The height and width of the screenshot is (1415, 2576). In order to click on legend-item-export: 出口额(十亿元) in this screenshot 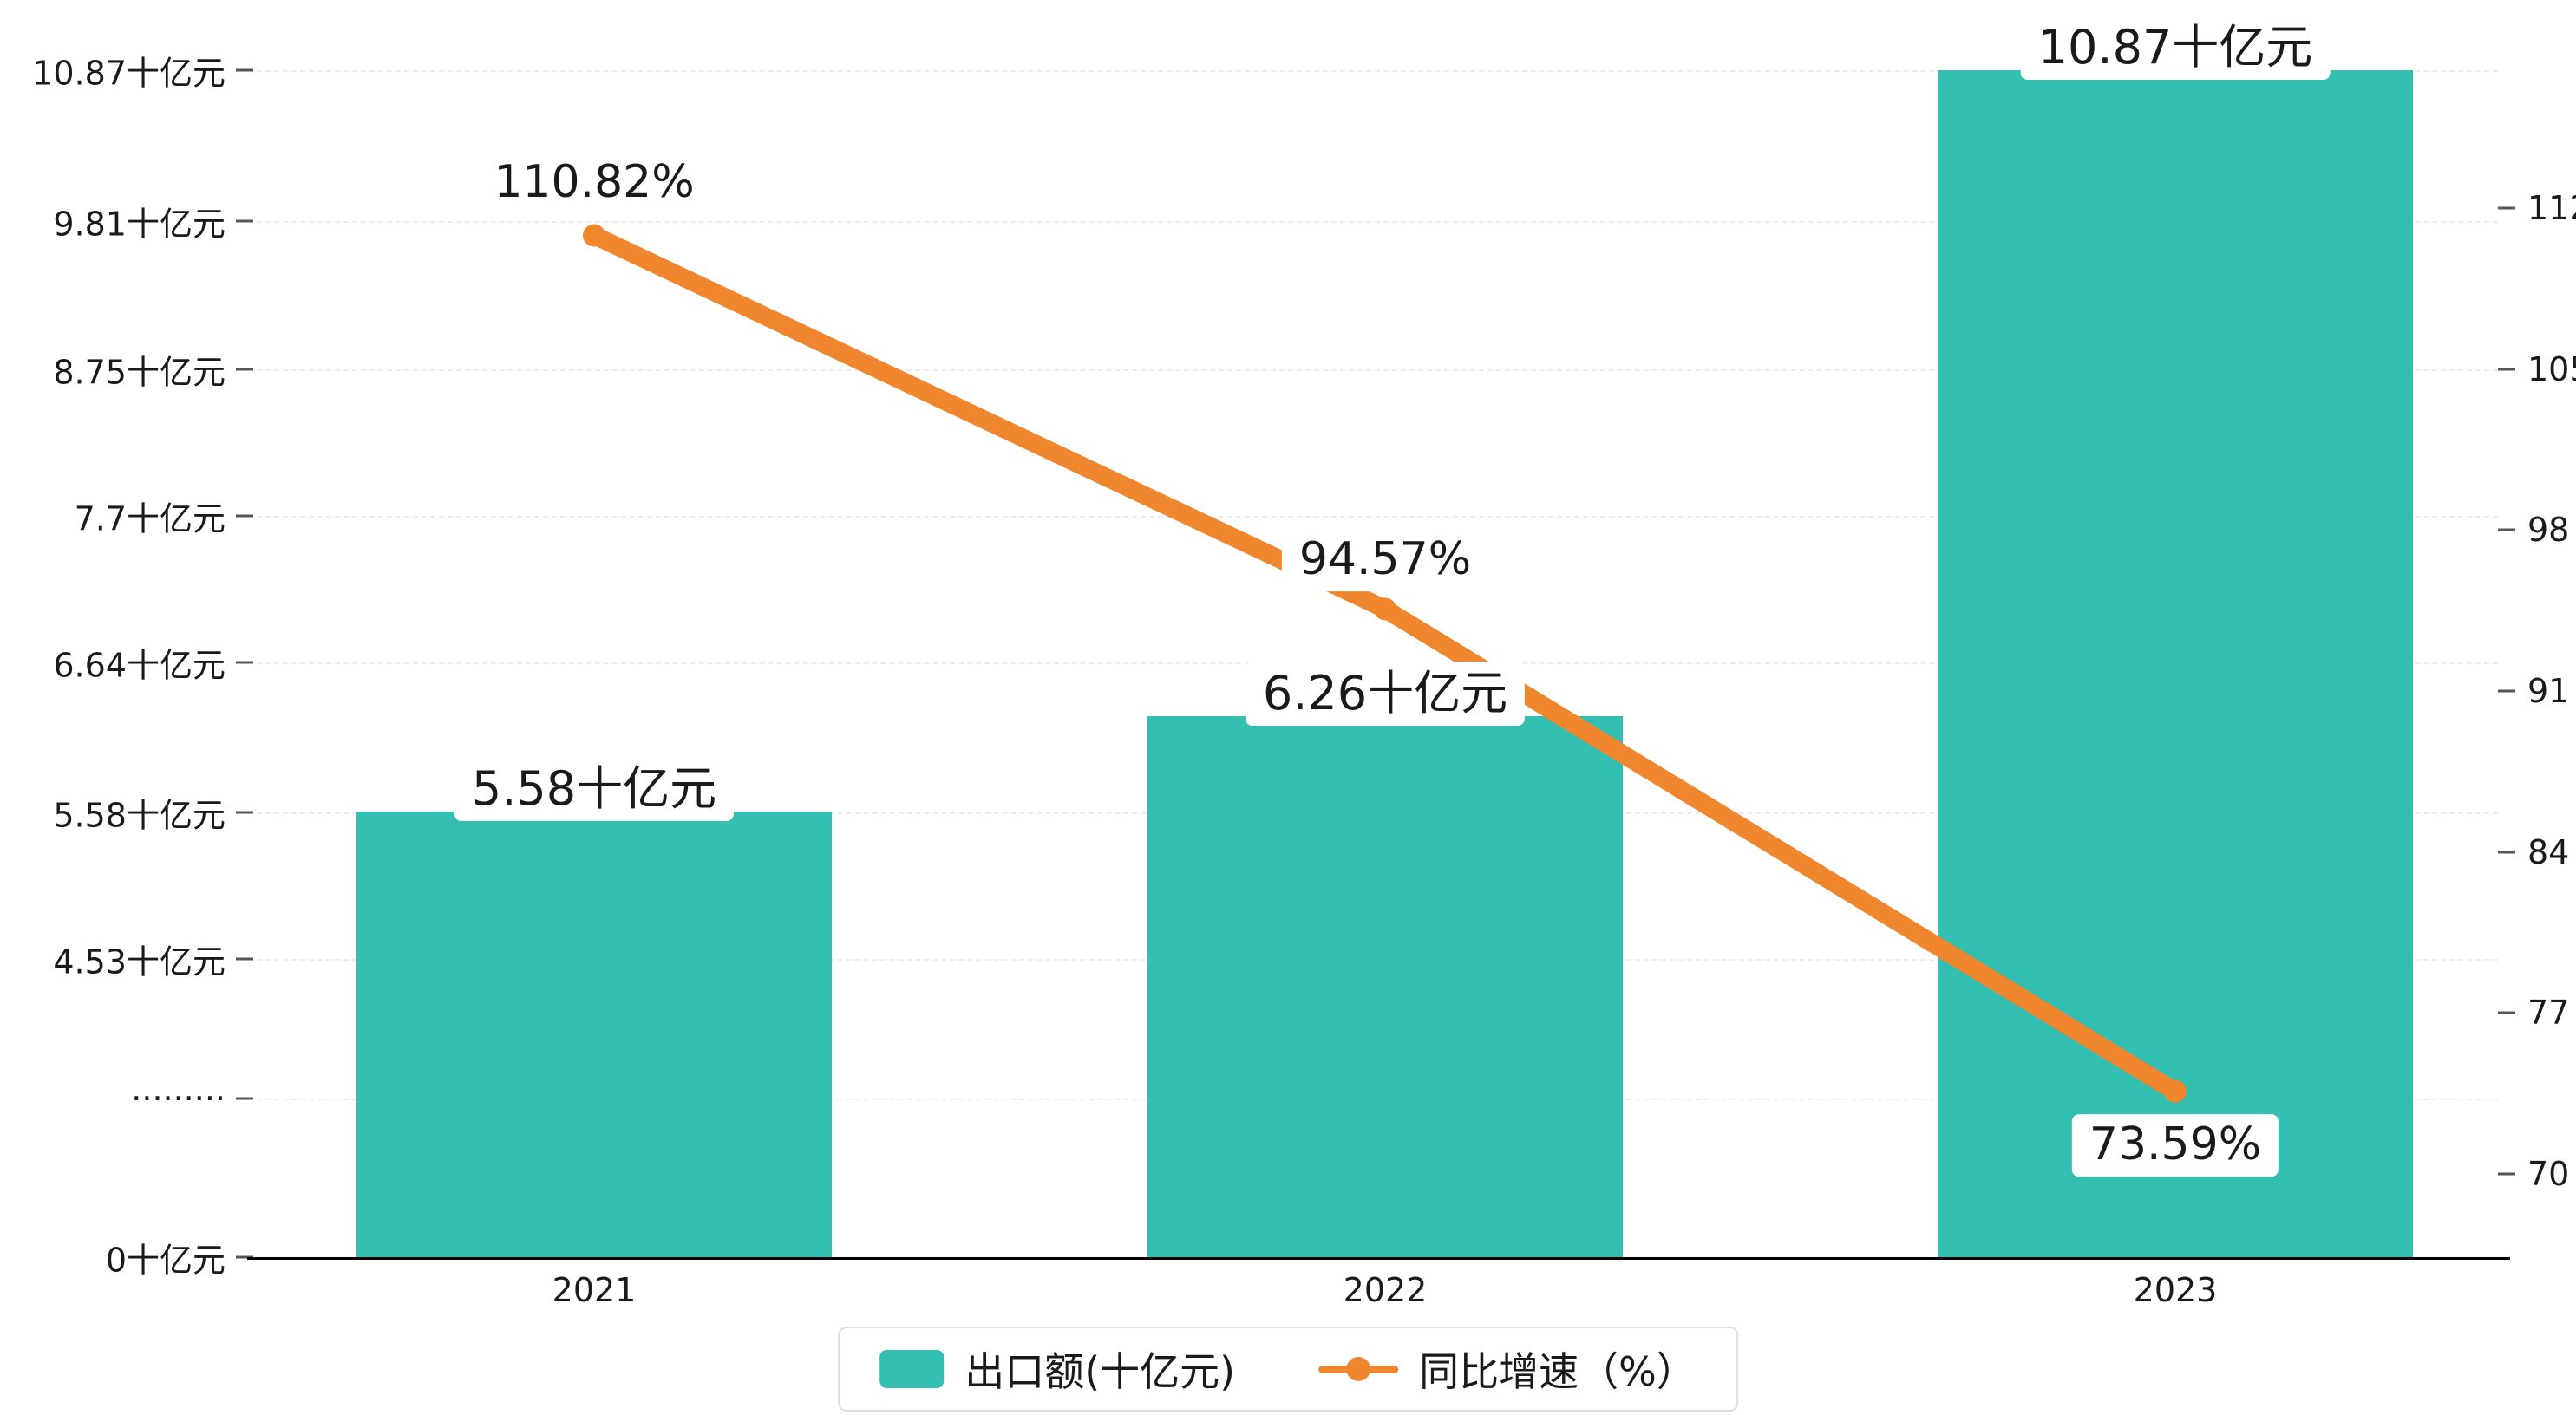, I will do `click(1057, 1369)`.